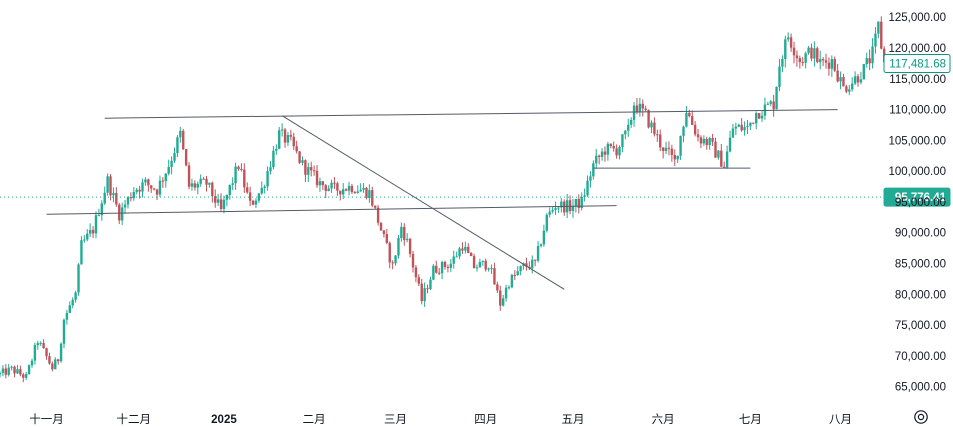 Image resolution: width=953 pixels, height=427 pixels. I want to click on x-tick-label: 三月, so click(395, 420).